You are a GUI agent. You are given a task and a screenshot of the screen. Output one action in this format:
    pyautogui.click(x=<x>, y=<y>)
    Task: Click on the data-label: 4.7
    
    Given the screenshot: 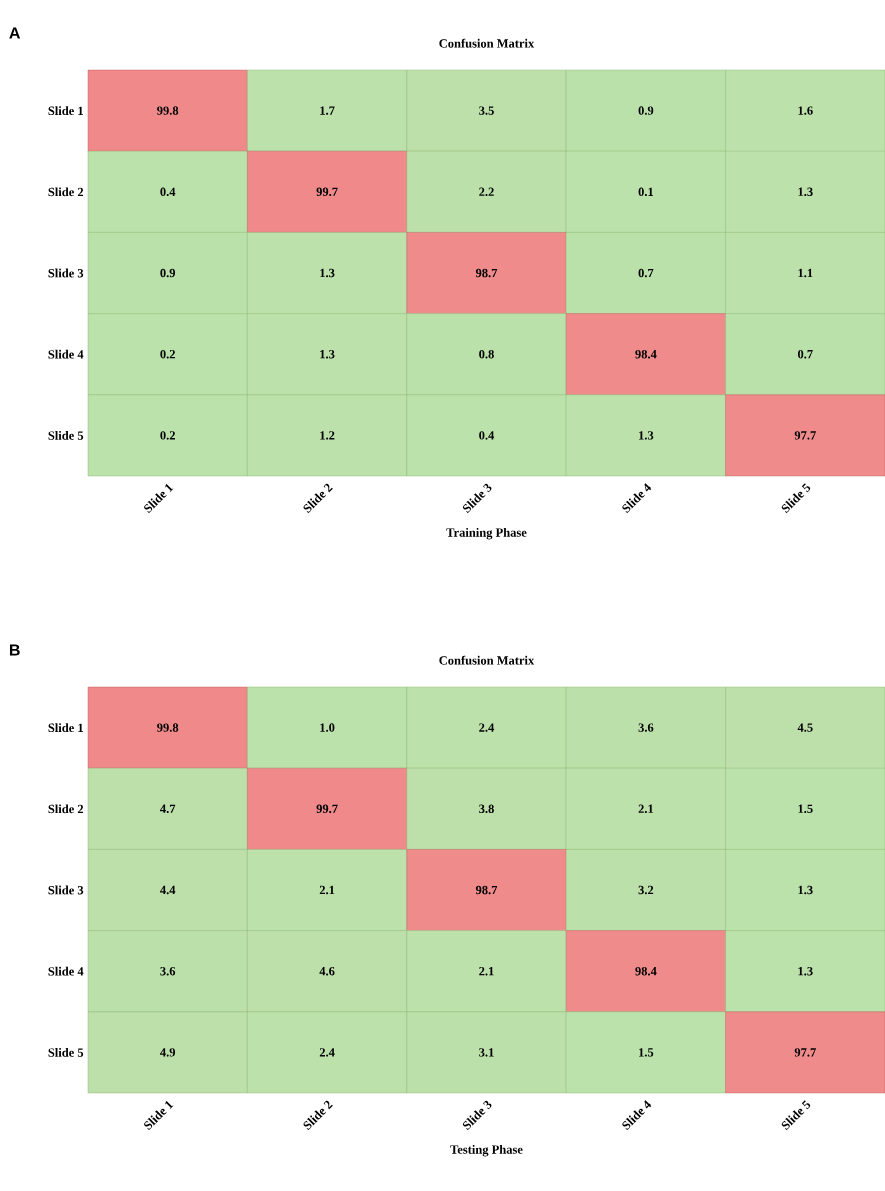 What is the action you would take?
    pyautogui.click(x=167, y=809)
    